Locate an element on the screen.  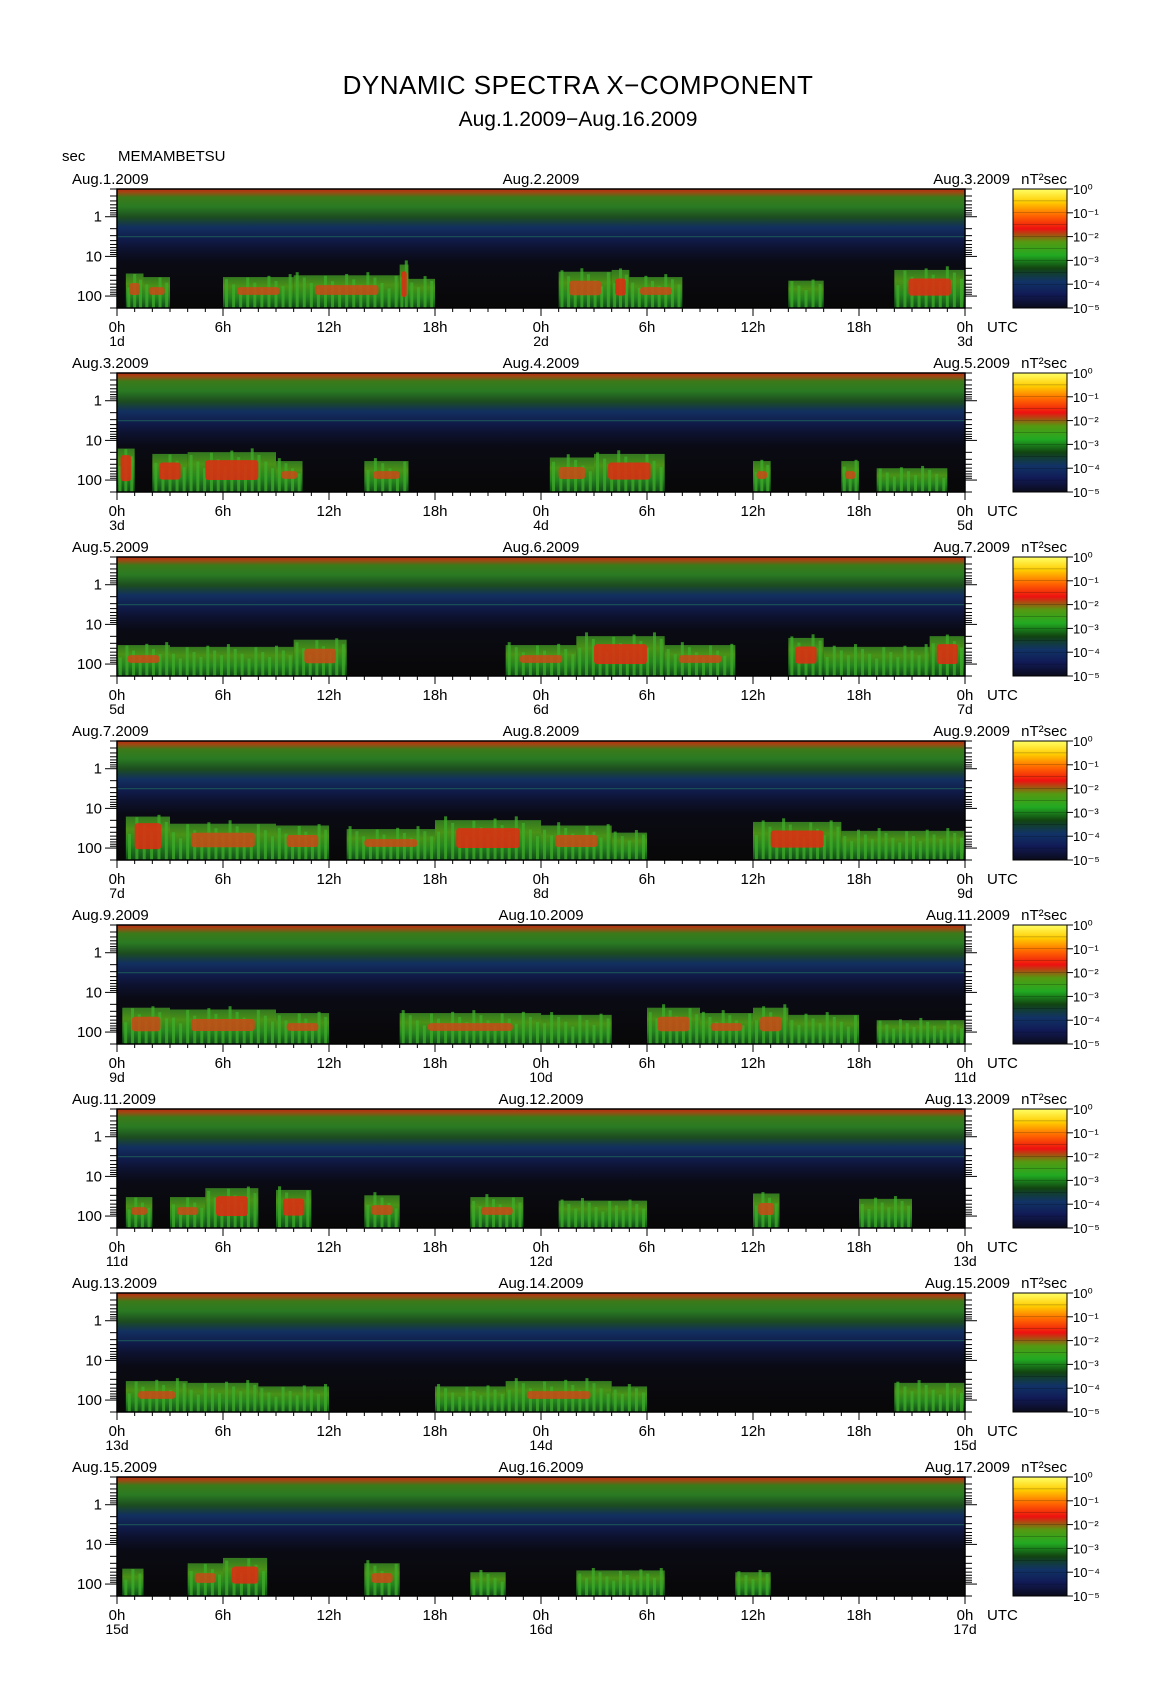
activity-band is located at coordinates (232, 661).